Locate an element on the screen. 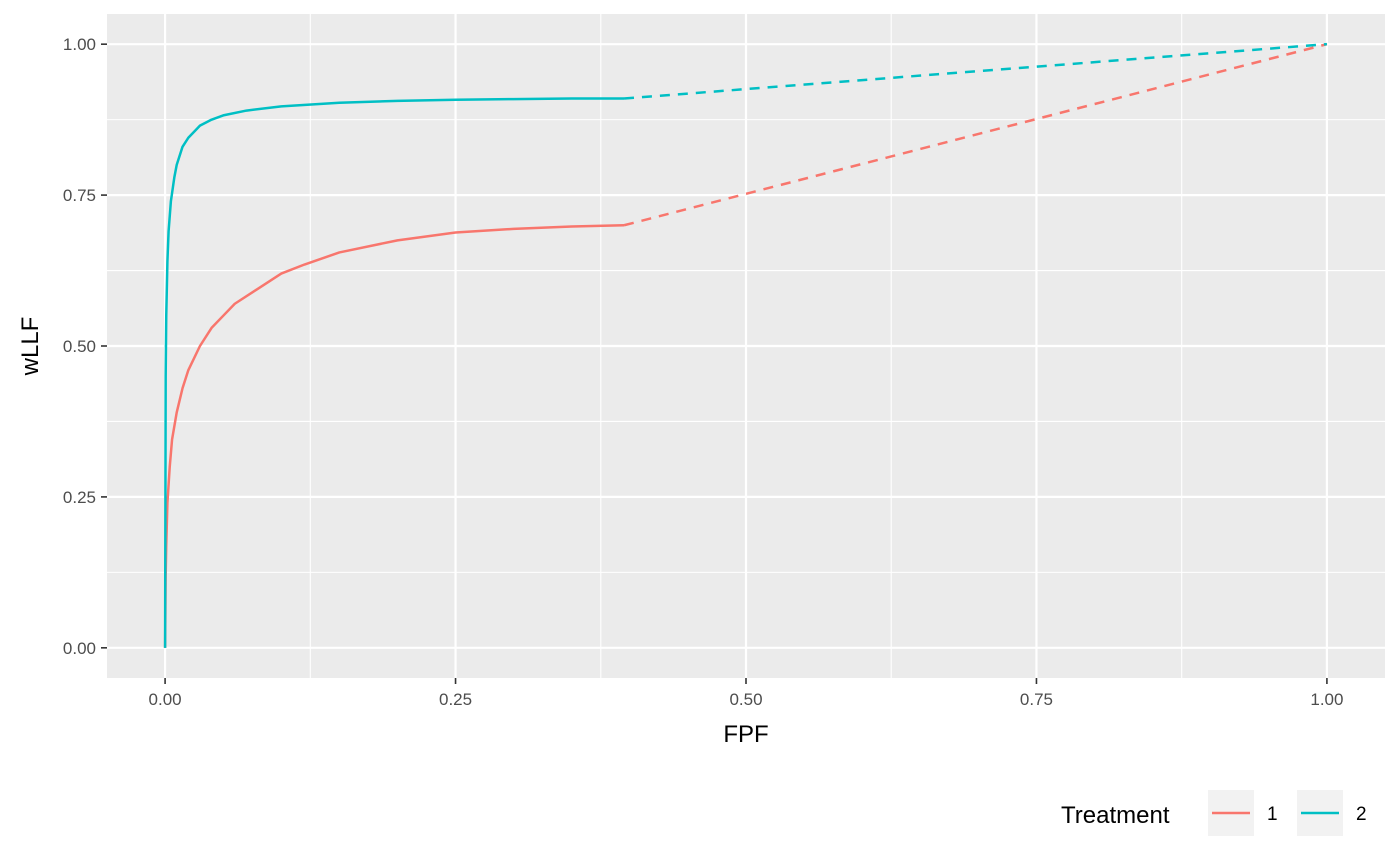  series-2-extension is located at coordinates (975, 71).